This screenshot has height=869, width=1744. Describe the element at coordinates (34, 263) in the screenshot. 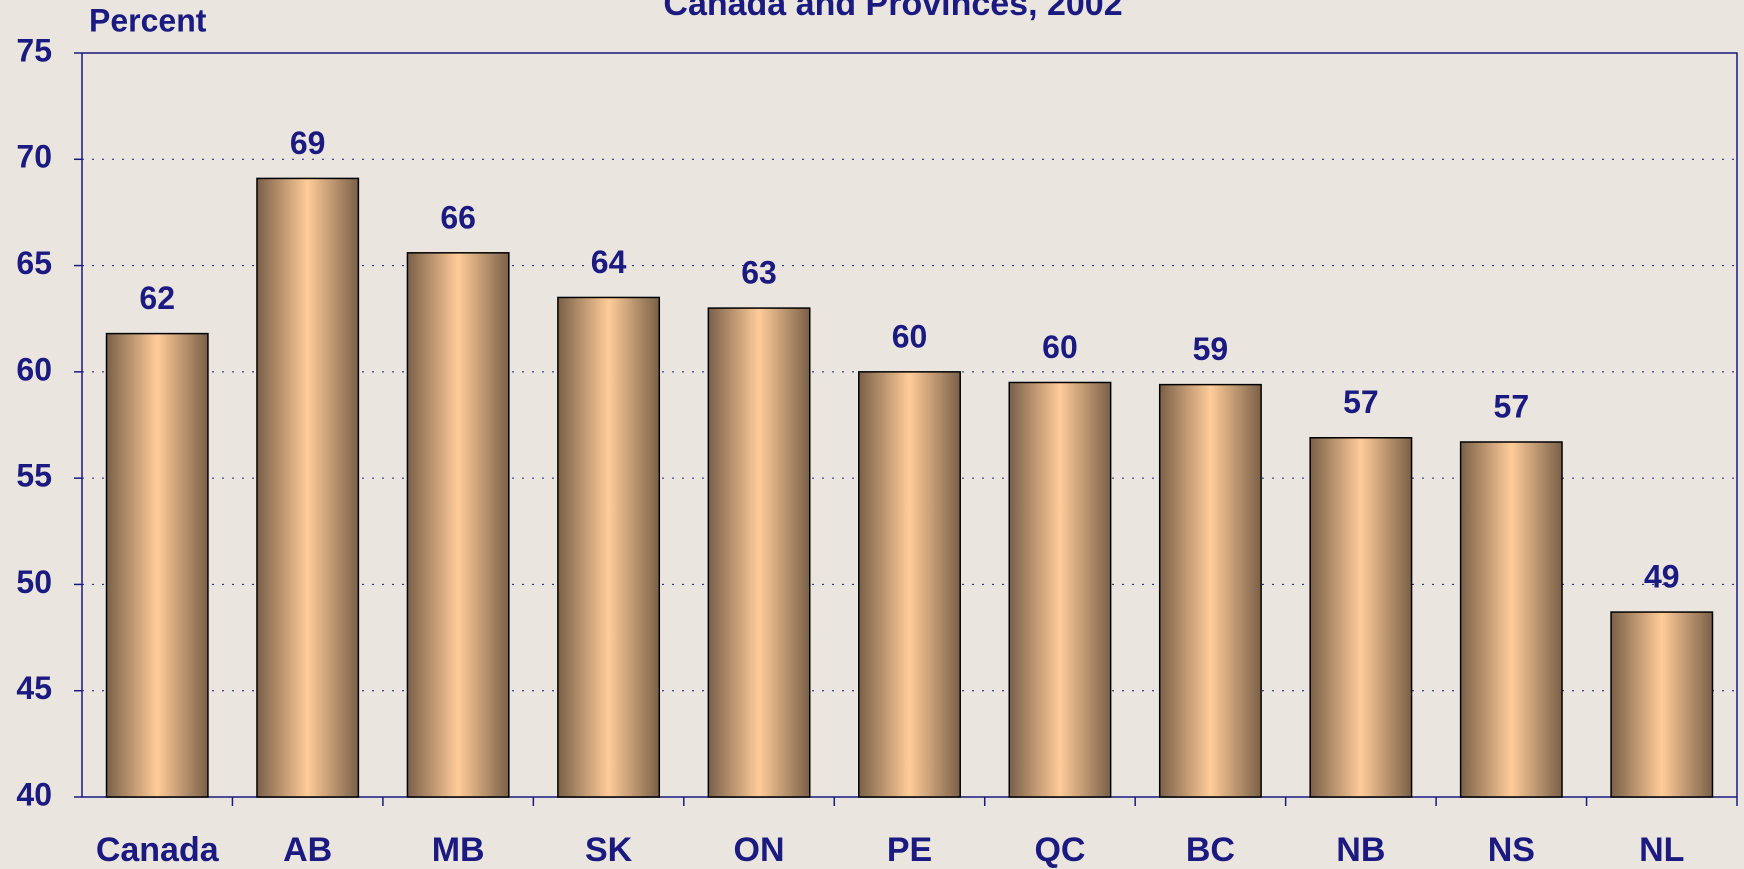

I see `y-tick-label: 65` at that location.